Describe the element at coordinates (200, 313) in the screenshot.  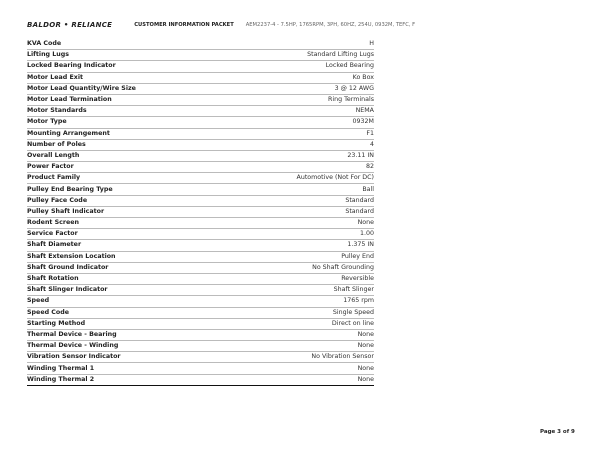
I see `spec-row: Speed Code Single Speed` at that location.